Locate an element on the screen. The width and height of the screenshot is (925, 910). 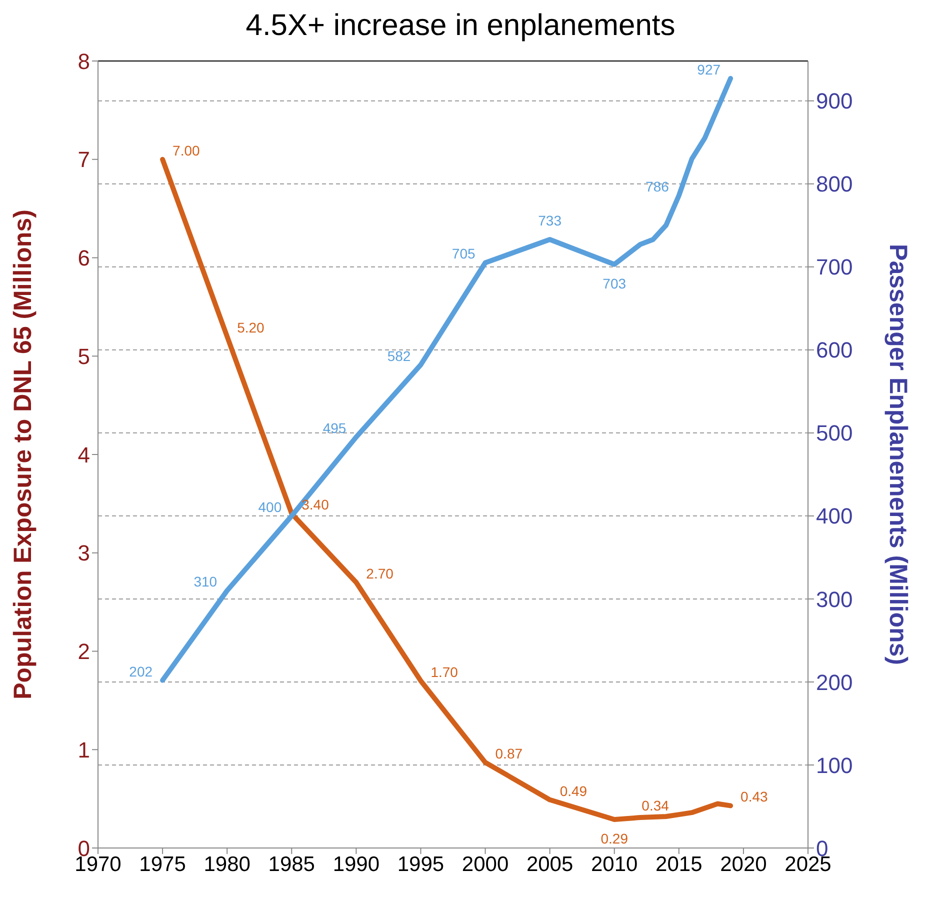
chart-title: 4.5X+ increase in enplanements is located at coordinates (460, 26).